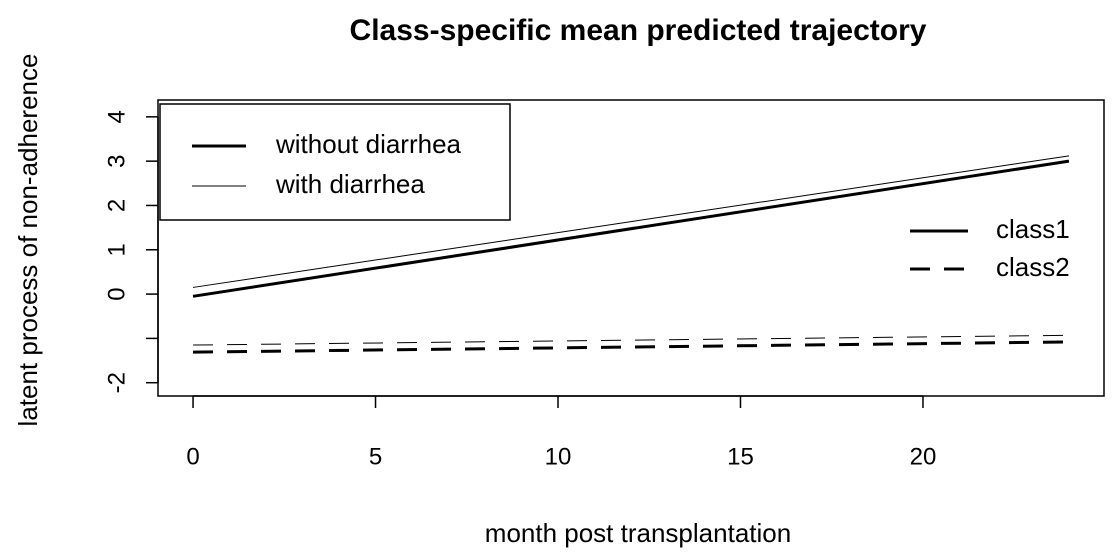 This screenshot has width=1115, height=554. Describe the element at coordinates (28, 240) in the screenshot. I see `y-axis-label: latent process of non-adherence` at that location.